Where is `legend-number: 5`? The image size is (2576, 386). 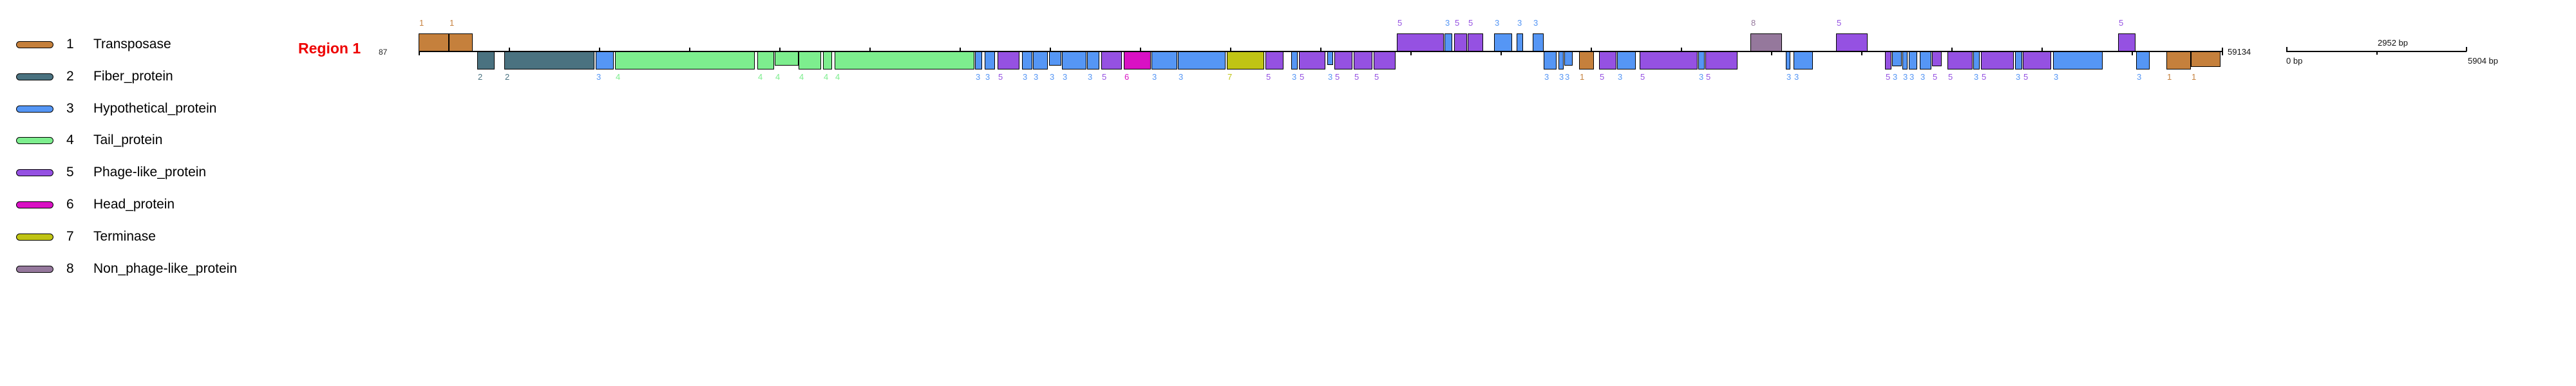 legend-number: 5 is located at coordinates (70, 172).